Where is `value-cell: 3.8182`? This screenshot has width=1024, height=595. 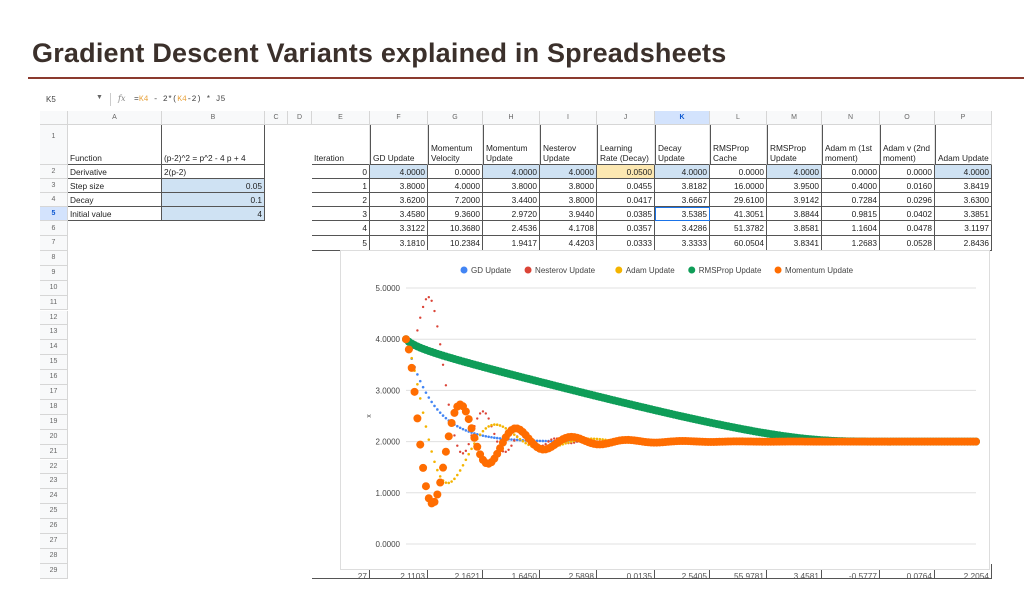 value-cell: 3.8182 is located at coordinates (682, 186).